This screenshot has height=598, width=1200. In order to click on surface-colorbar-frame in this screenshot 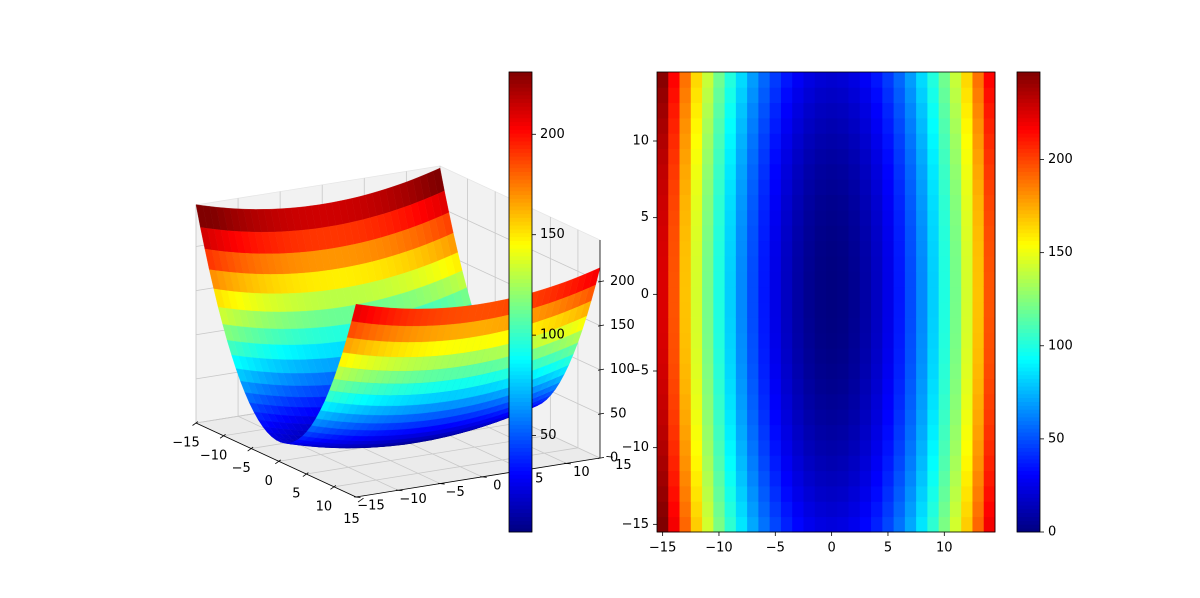, I will do `click(520, 302)`.